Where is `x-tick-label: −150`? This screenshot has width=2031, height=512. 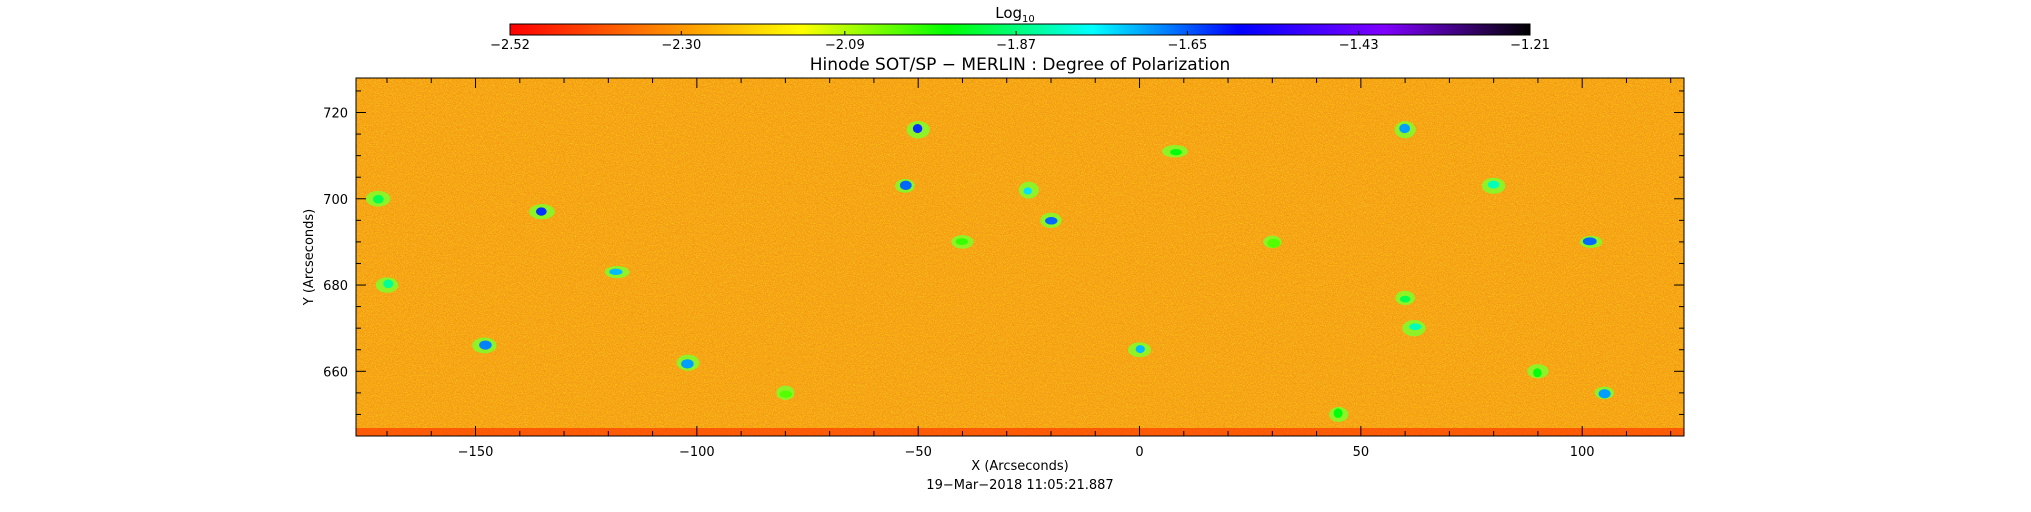
x-tick-label: −150 is located at coordinates (476, 452).